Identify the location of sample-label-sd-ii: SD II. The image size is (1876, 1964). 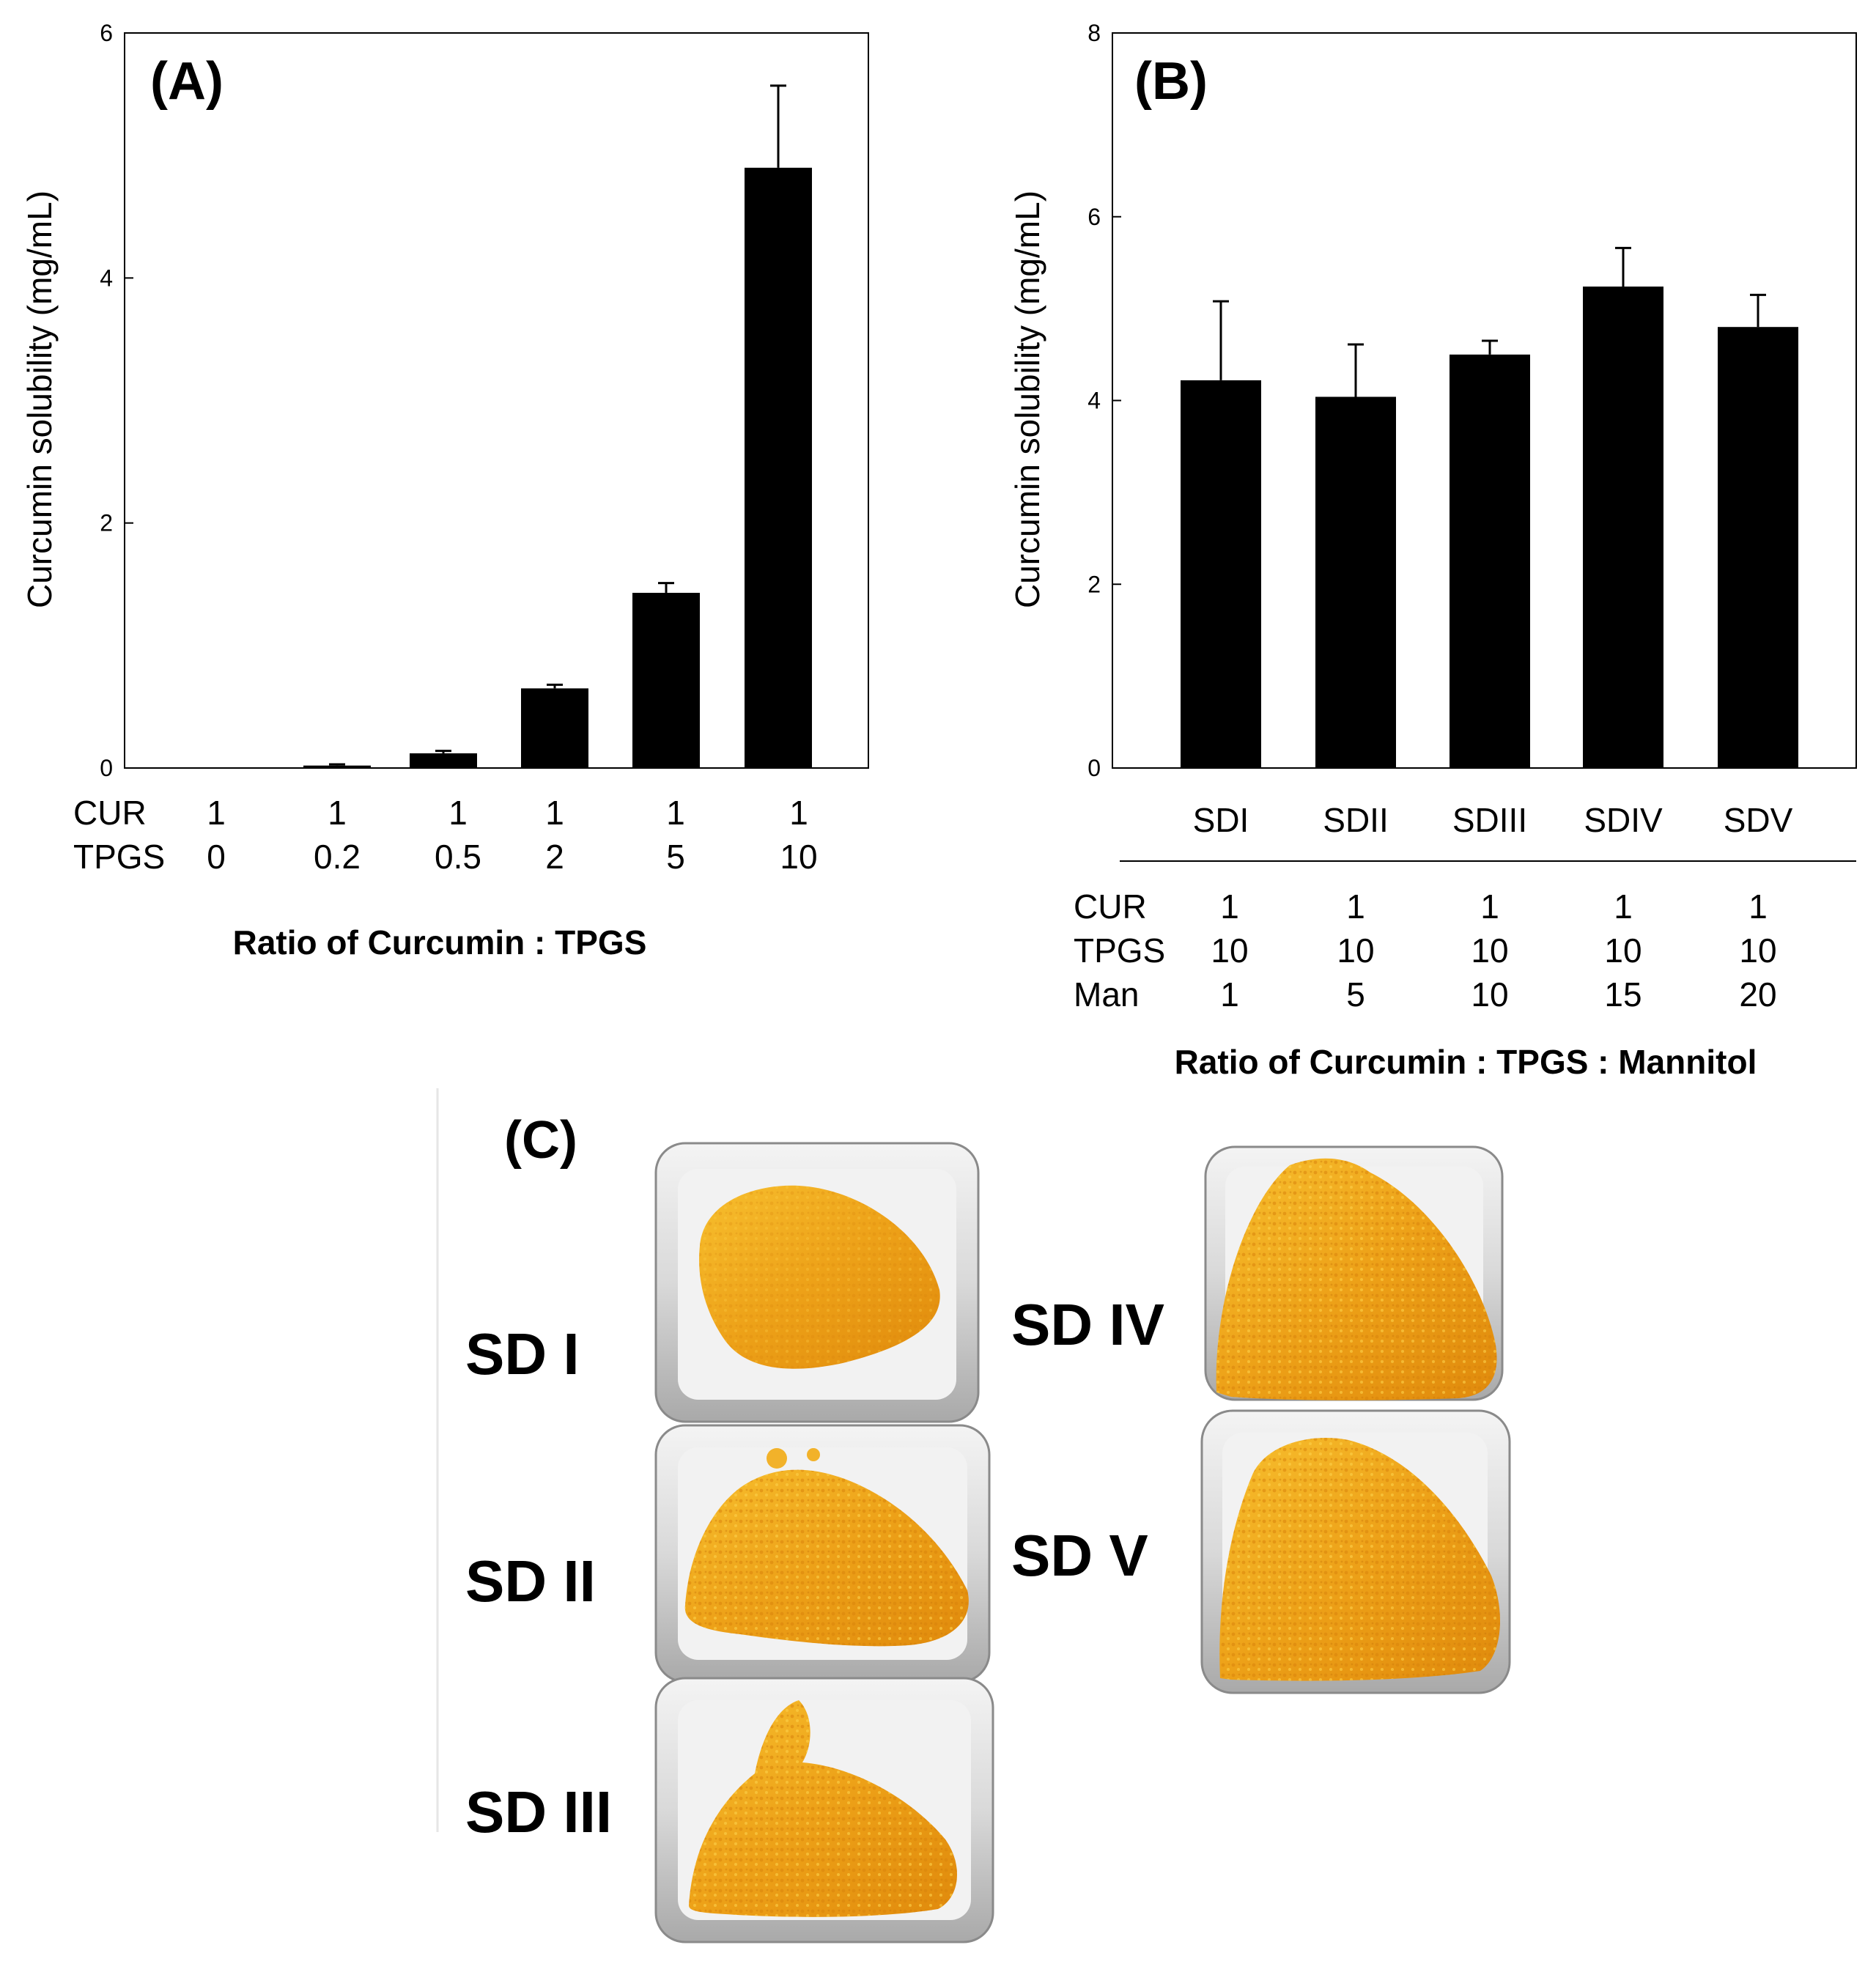
(530, 1581).